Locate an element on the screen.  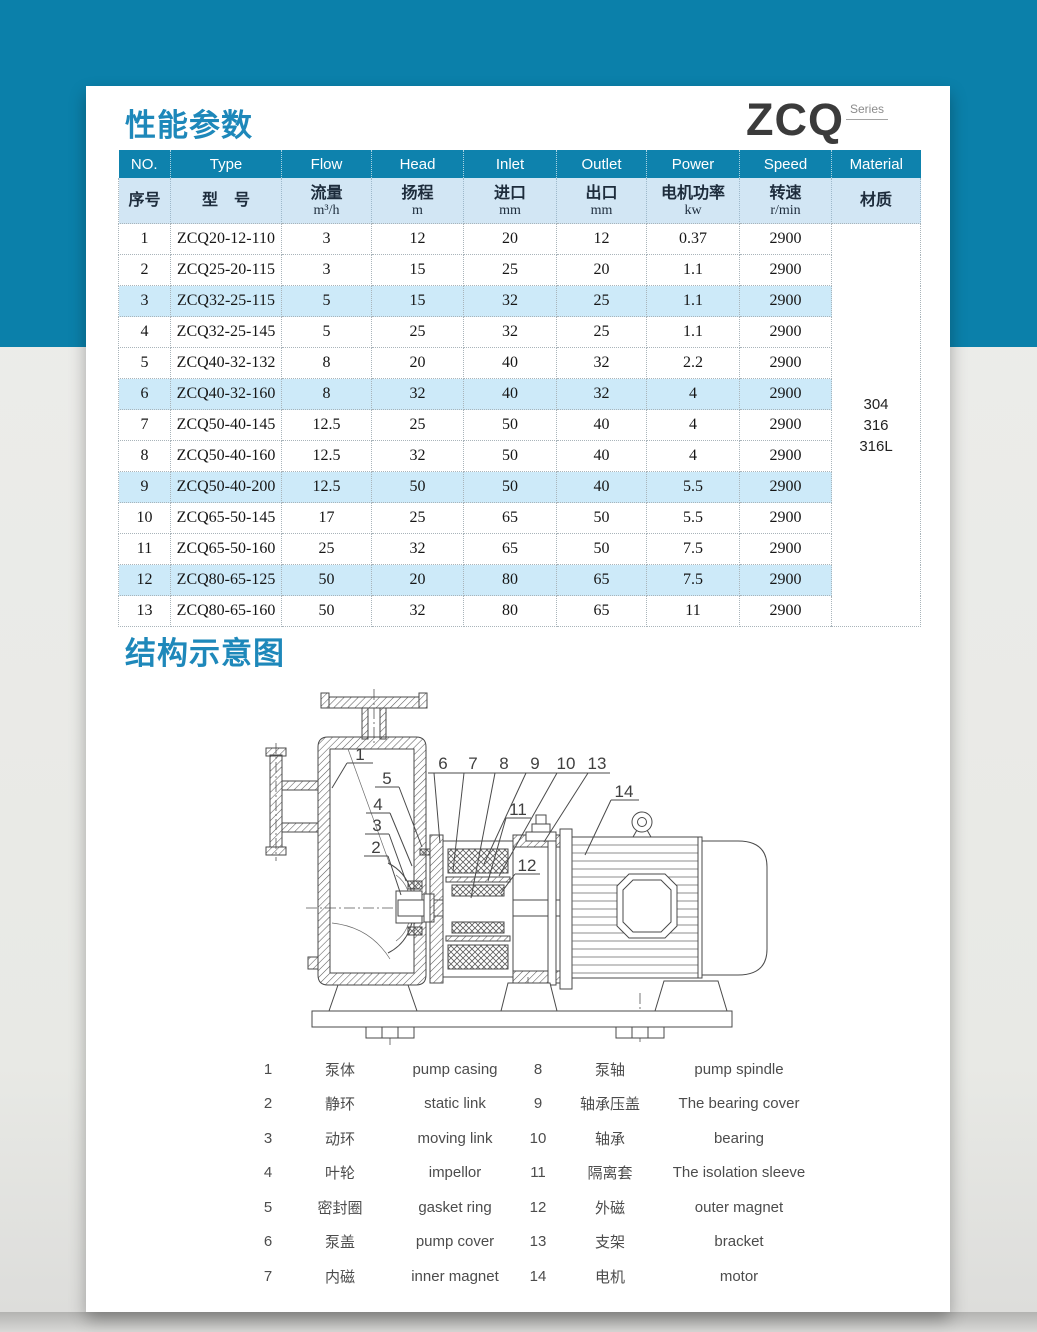
callout-numbers: 1 2 3 4 5 6 7 8 9 10 11 12 13 14 is located at coordinates (494, 810).